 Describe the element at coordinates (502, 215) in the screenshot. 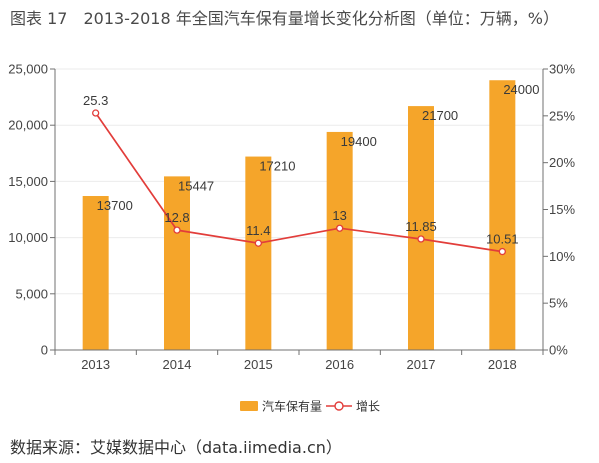

I see `bar-2018` at that location.